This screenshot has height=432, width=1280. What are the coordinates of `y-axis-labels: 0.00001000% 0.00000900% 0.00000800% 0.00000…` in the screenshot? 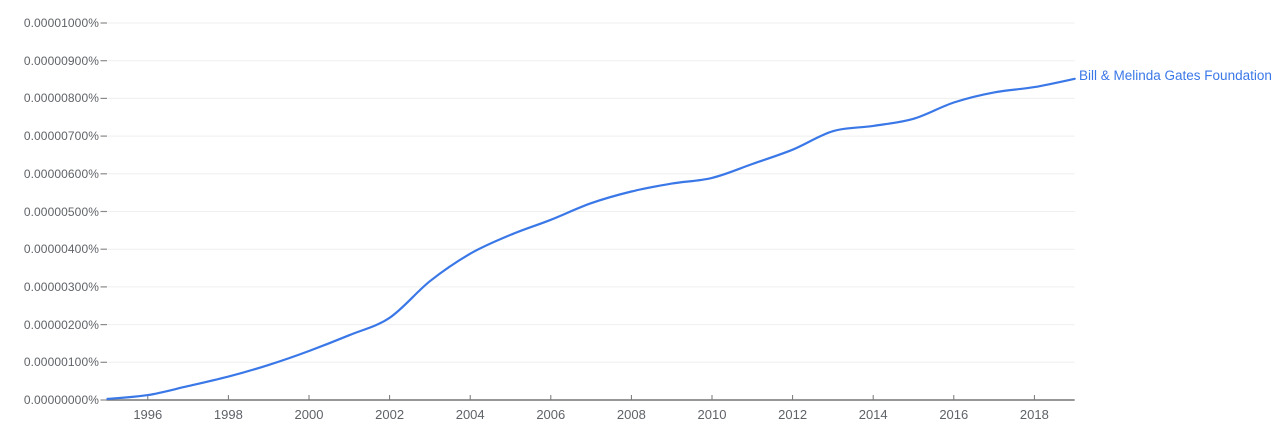 It's located at (49, 216).